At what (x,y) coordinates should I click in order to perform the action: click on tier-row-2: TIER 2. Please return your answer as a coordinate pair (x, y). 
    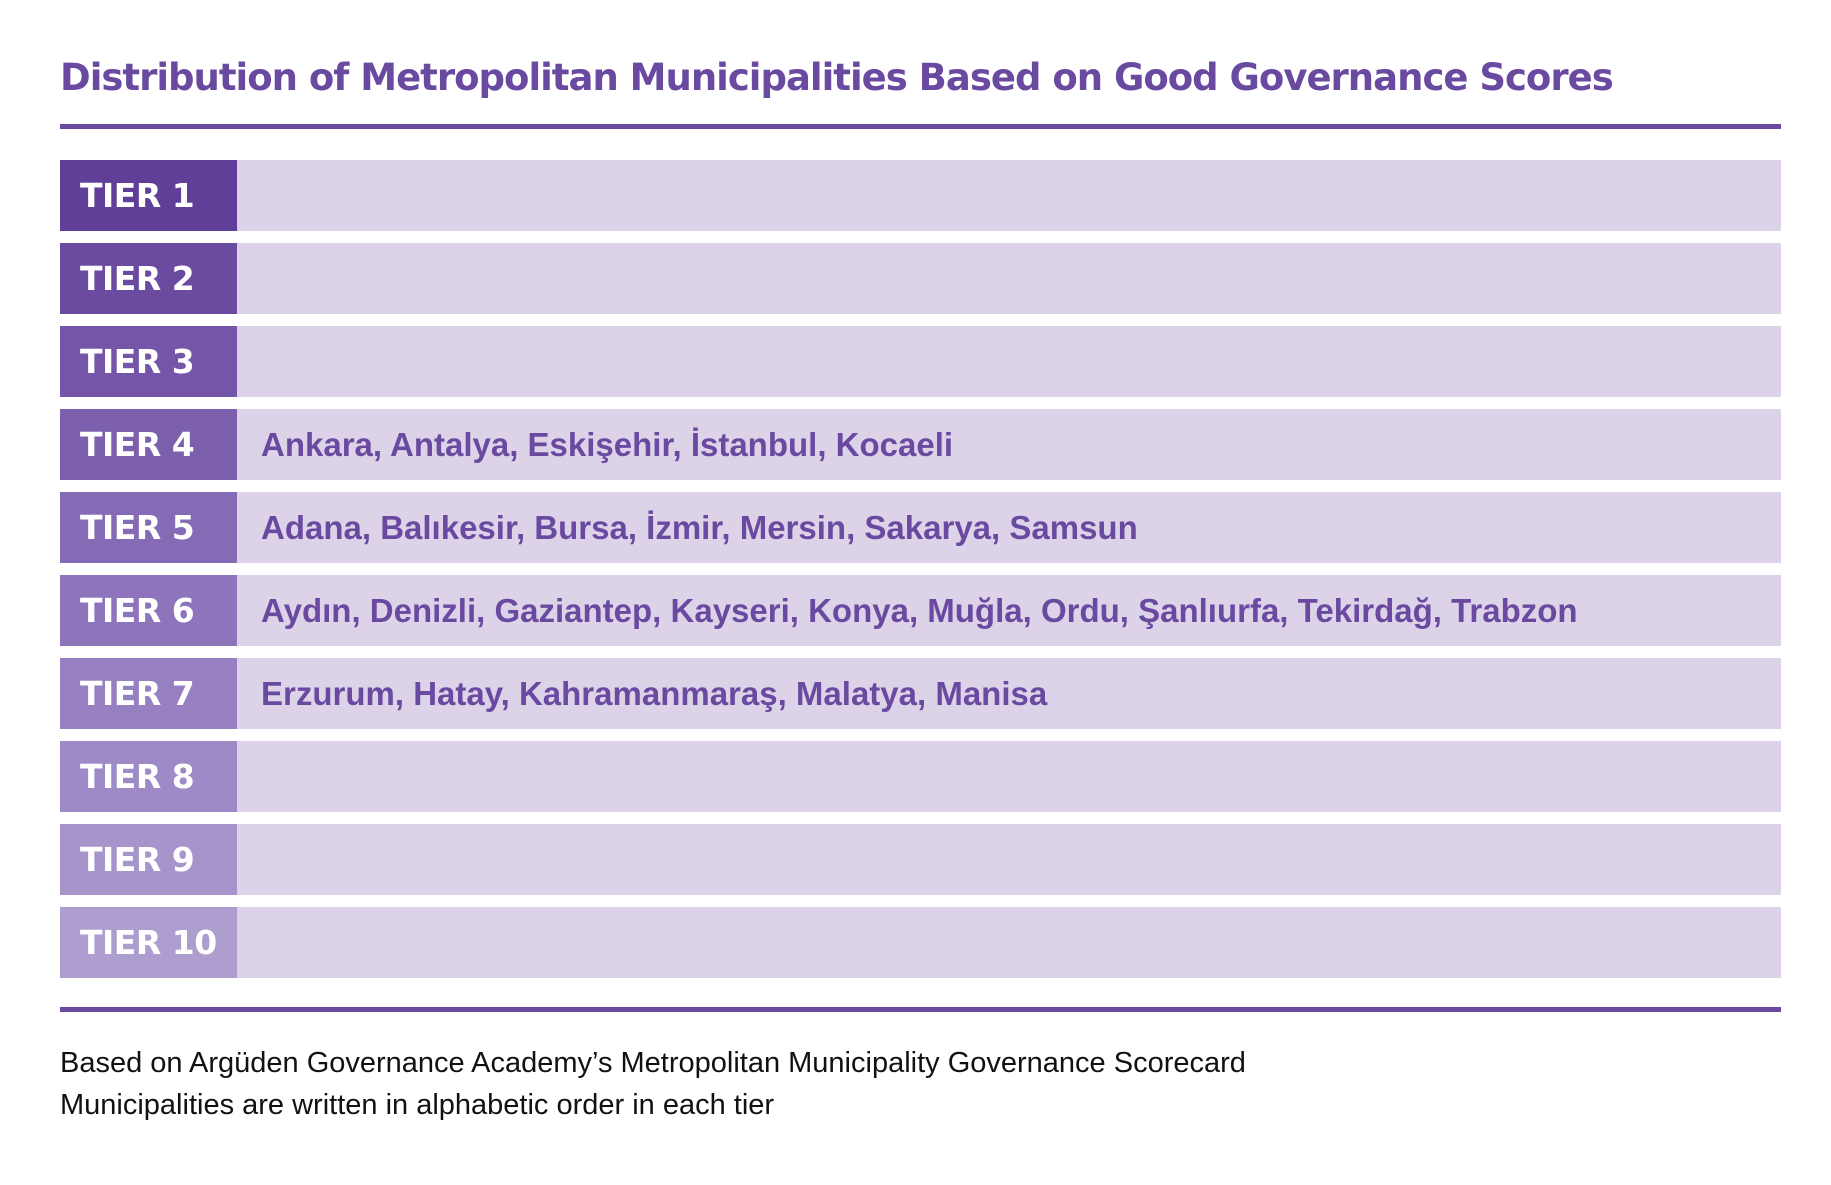
    Looking at the image, I should click on (920, 278).